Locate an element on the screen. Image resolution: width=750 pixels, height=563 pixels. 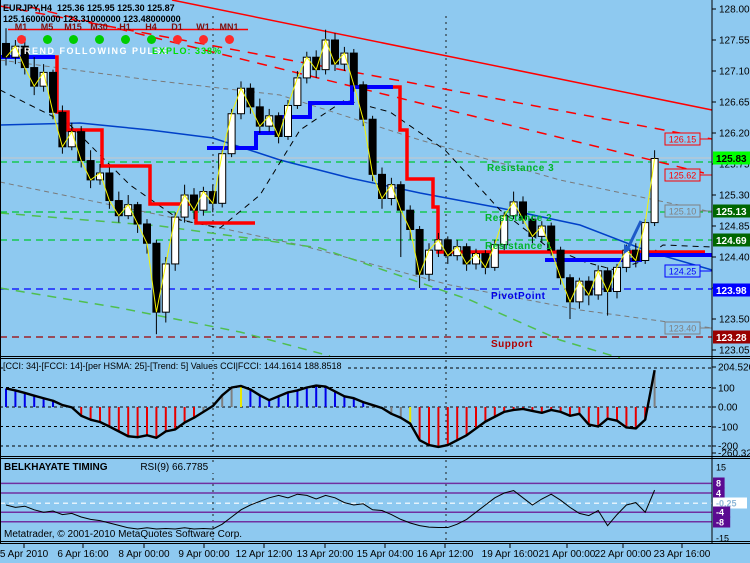
price-tick-label: 127.10 is located at coordinates (734, 72).